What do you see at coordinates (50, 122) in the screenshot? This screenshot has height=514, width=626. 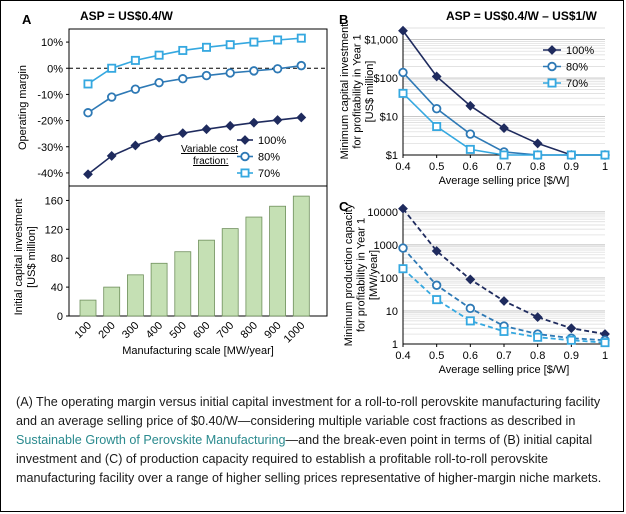 I see `y-tick-label: -20%` at bounding box center [50, 122].